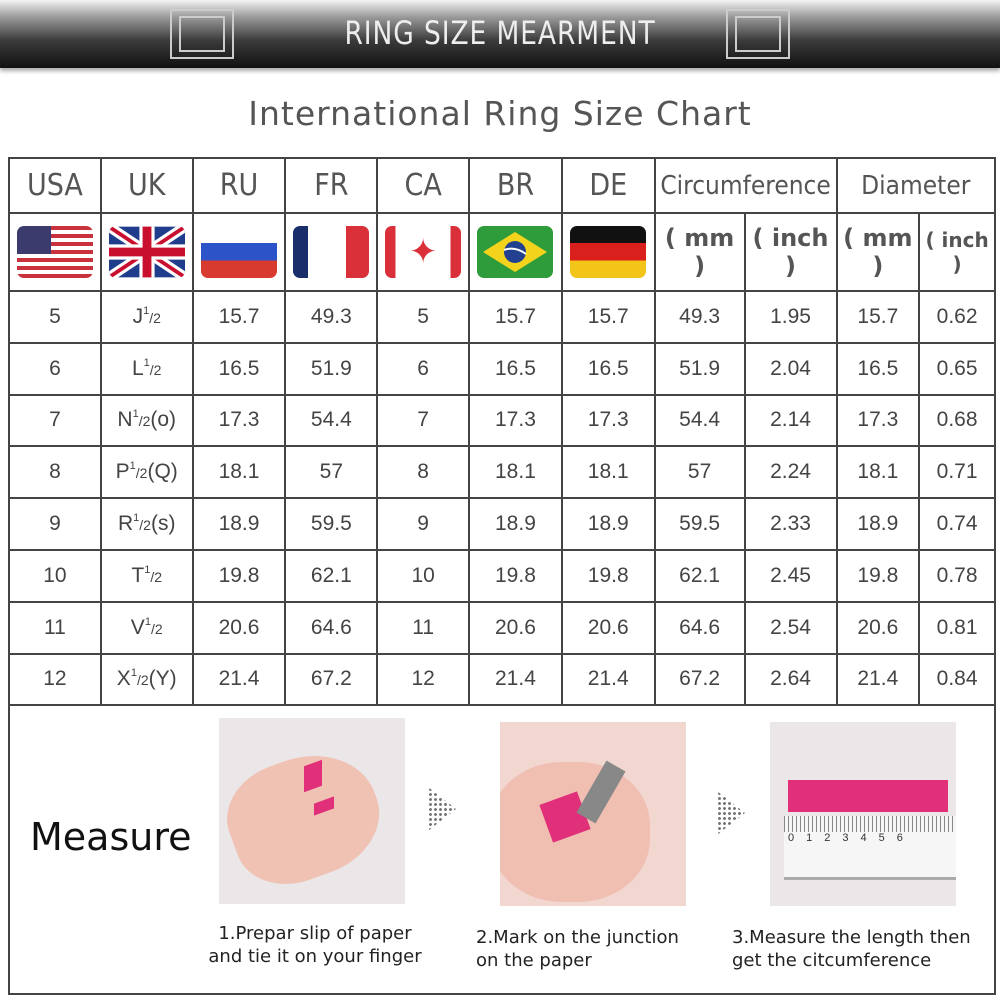 The image size is (1000, 1000). What do you see at coordinates (202, 34) in the screenshot?
I see `square-ornament-icon` at bounding box center [202, 34].